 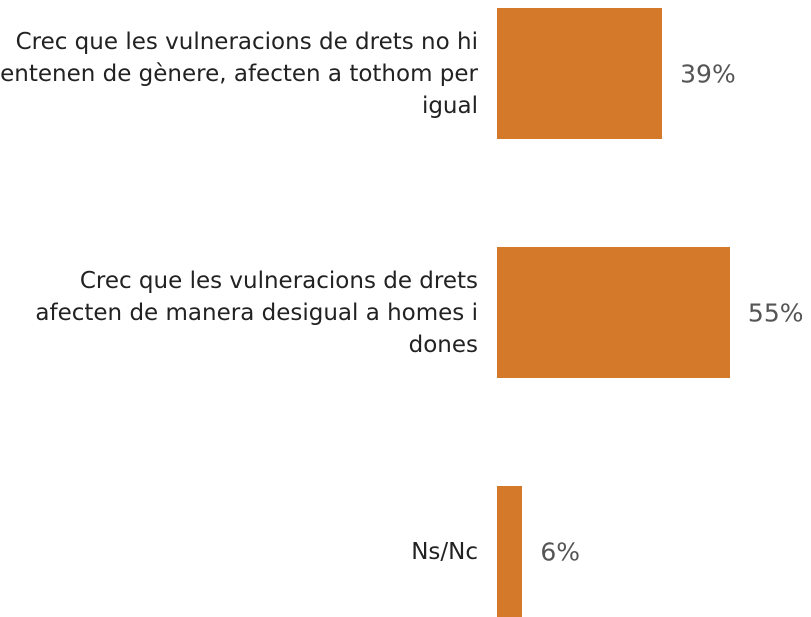 I want to click on value-label: 39%, so click(x=708, y=73).